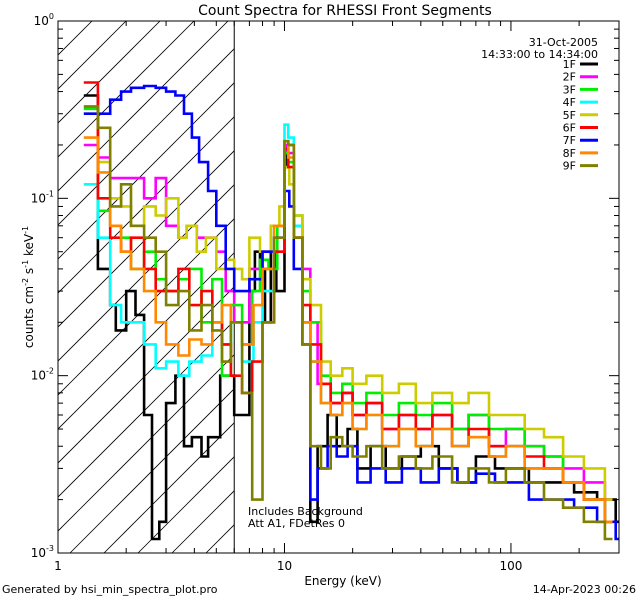 The image size is (640, 600). What do you see at coordinates (110, 589) in the screenshot?
I see `footer-generated-by: Generated by hsi_min_spectra_plot.pro` at bounding box center [110, 589].